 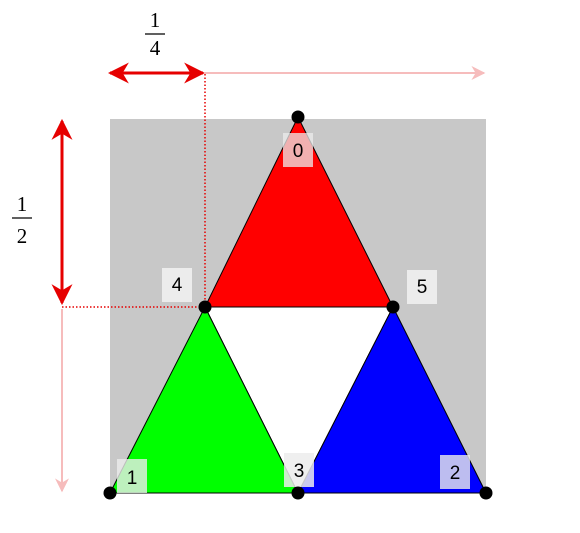 I want to click on vertex-label-2: 2, so click(x=455, y=472).